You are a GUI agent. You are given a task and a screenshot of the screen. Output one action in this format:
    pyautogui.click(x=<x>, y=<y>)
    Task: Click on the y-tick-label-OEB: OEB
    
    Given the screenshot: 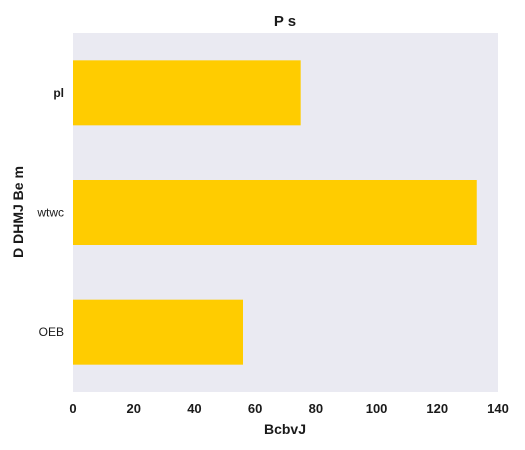 What is the action you would take?
    pyautogui.click(x=51, y=332)
    